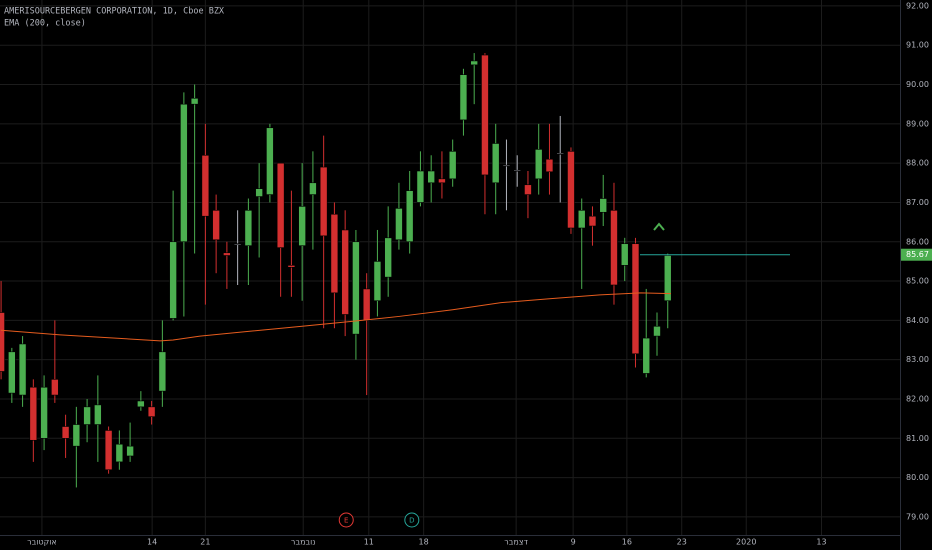 This screenshot has height=550, width=932. What do you see at coordinates (821, 542) in the screenshot?
I see `x-tick-label: 13` at bounding box center [821, 542].